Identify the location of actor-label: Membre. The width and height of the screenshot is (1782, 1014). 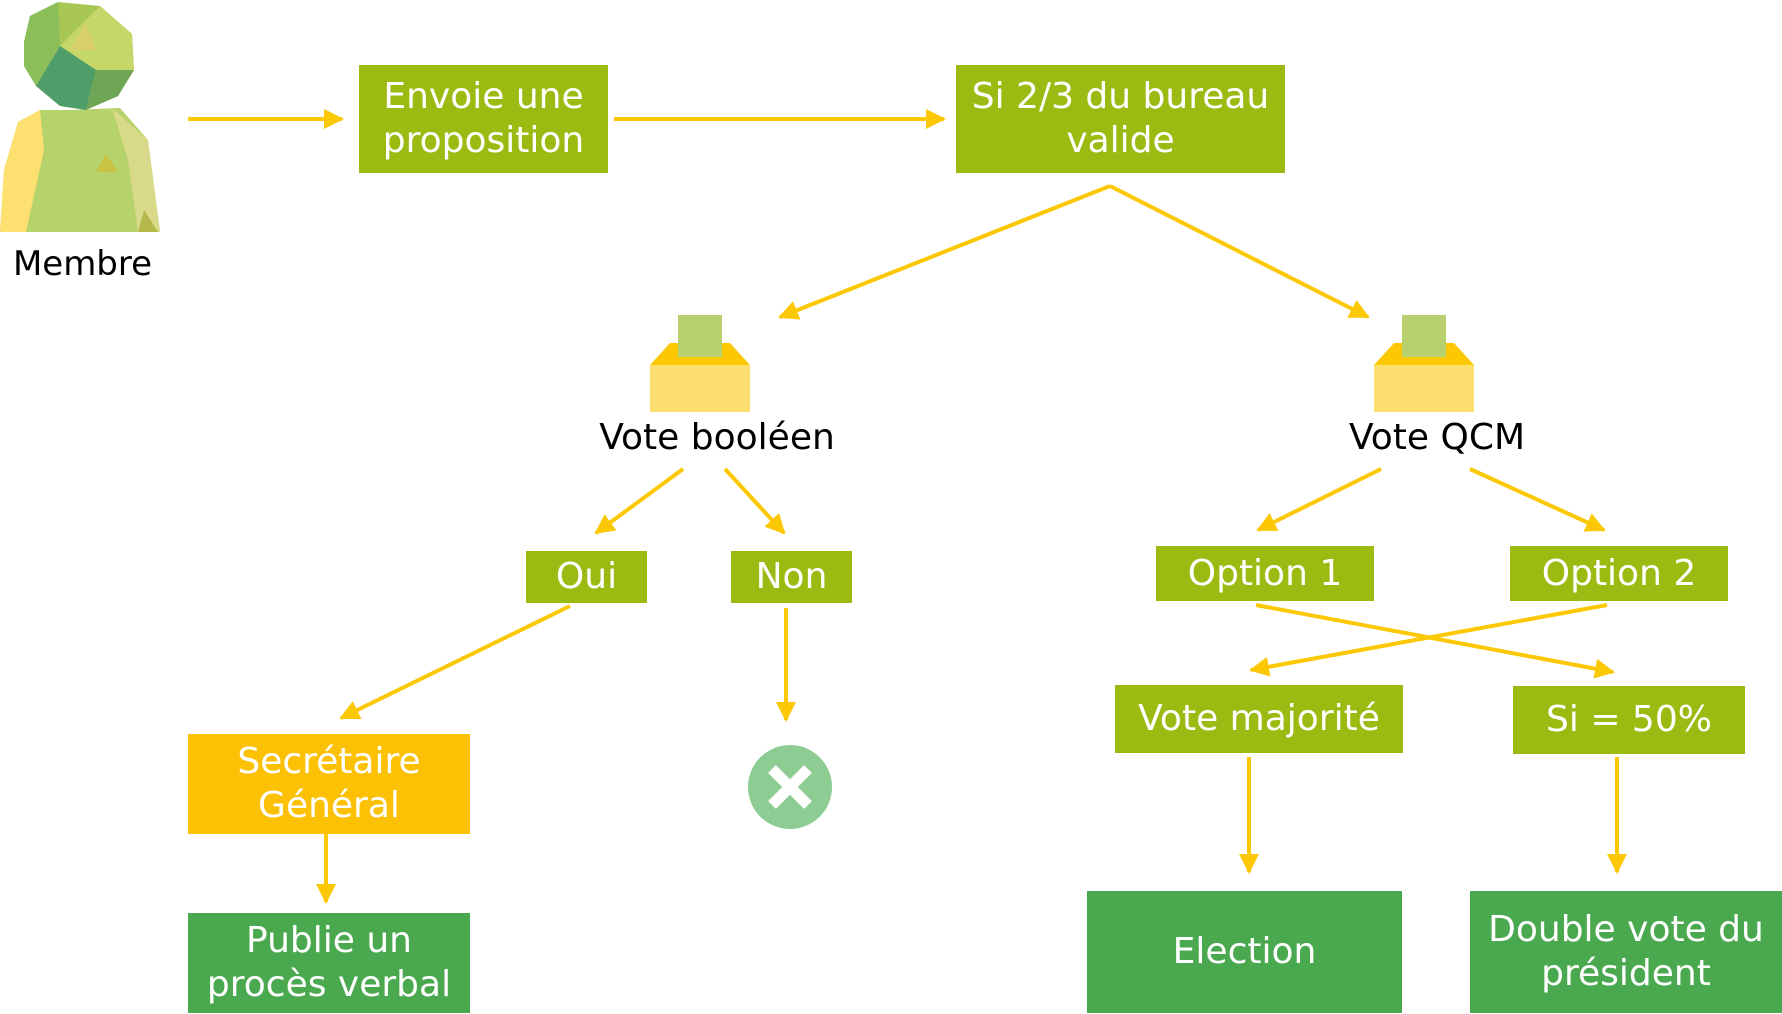
(82, 264).